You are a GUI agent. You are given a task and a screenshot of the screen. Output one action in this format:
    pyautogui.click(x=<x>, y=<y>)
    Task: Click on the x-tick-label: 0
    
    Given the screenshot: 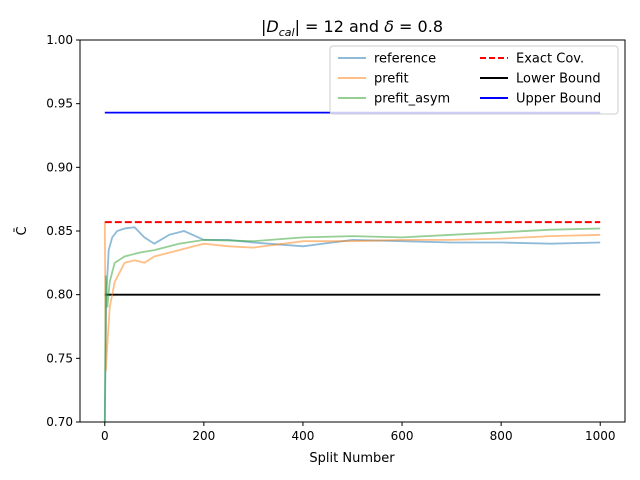 What is the action you would take?
    pyautogui.click(x=105, y=436)
    